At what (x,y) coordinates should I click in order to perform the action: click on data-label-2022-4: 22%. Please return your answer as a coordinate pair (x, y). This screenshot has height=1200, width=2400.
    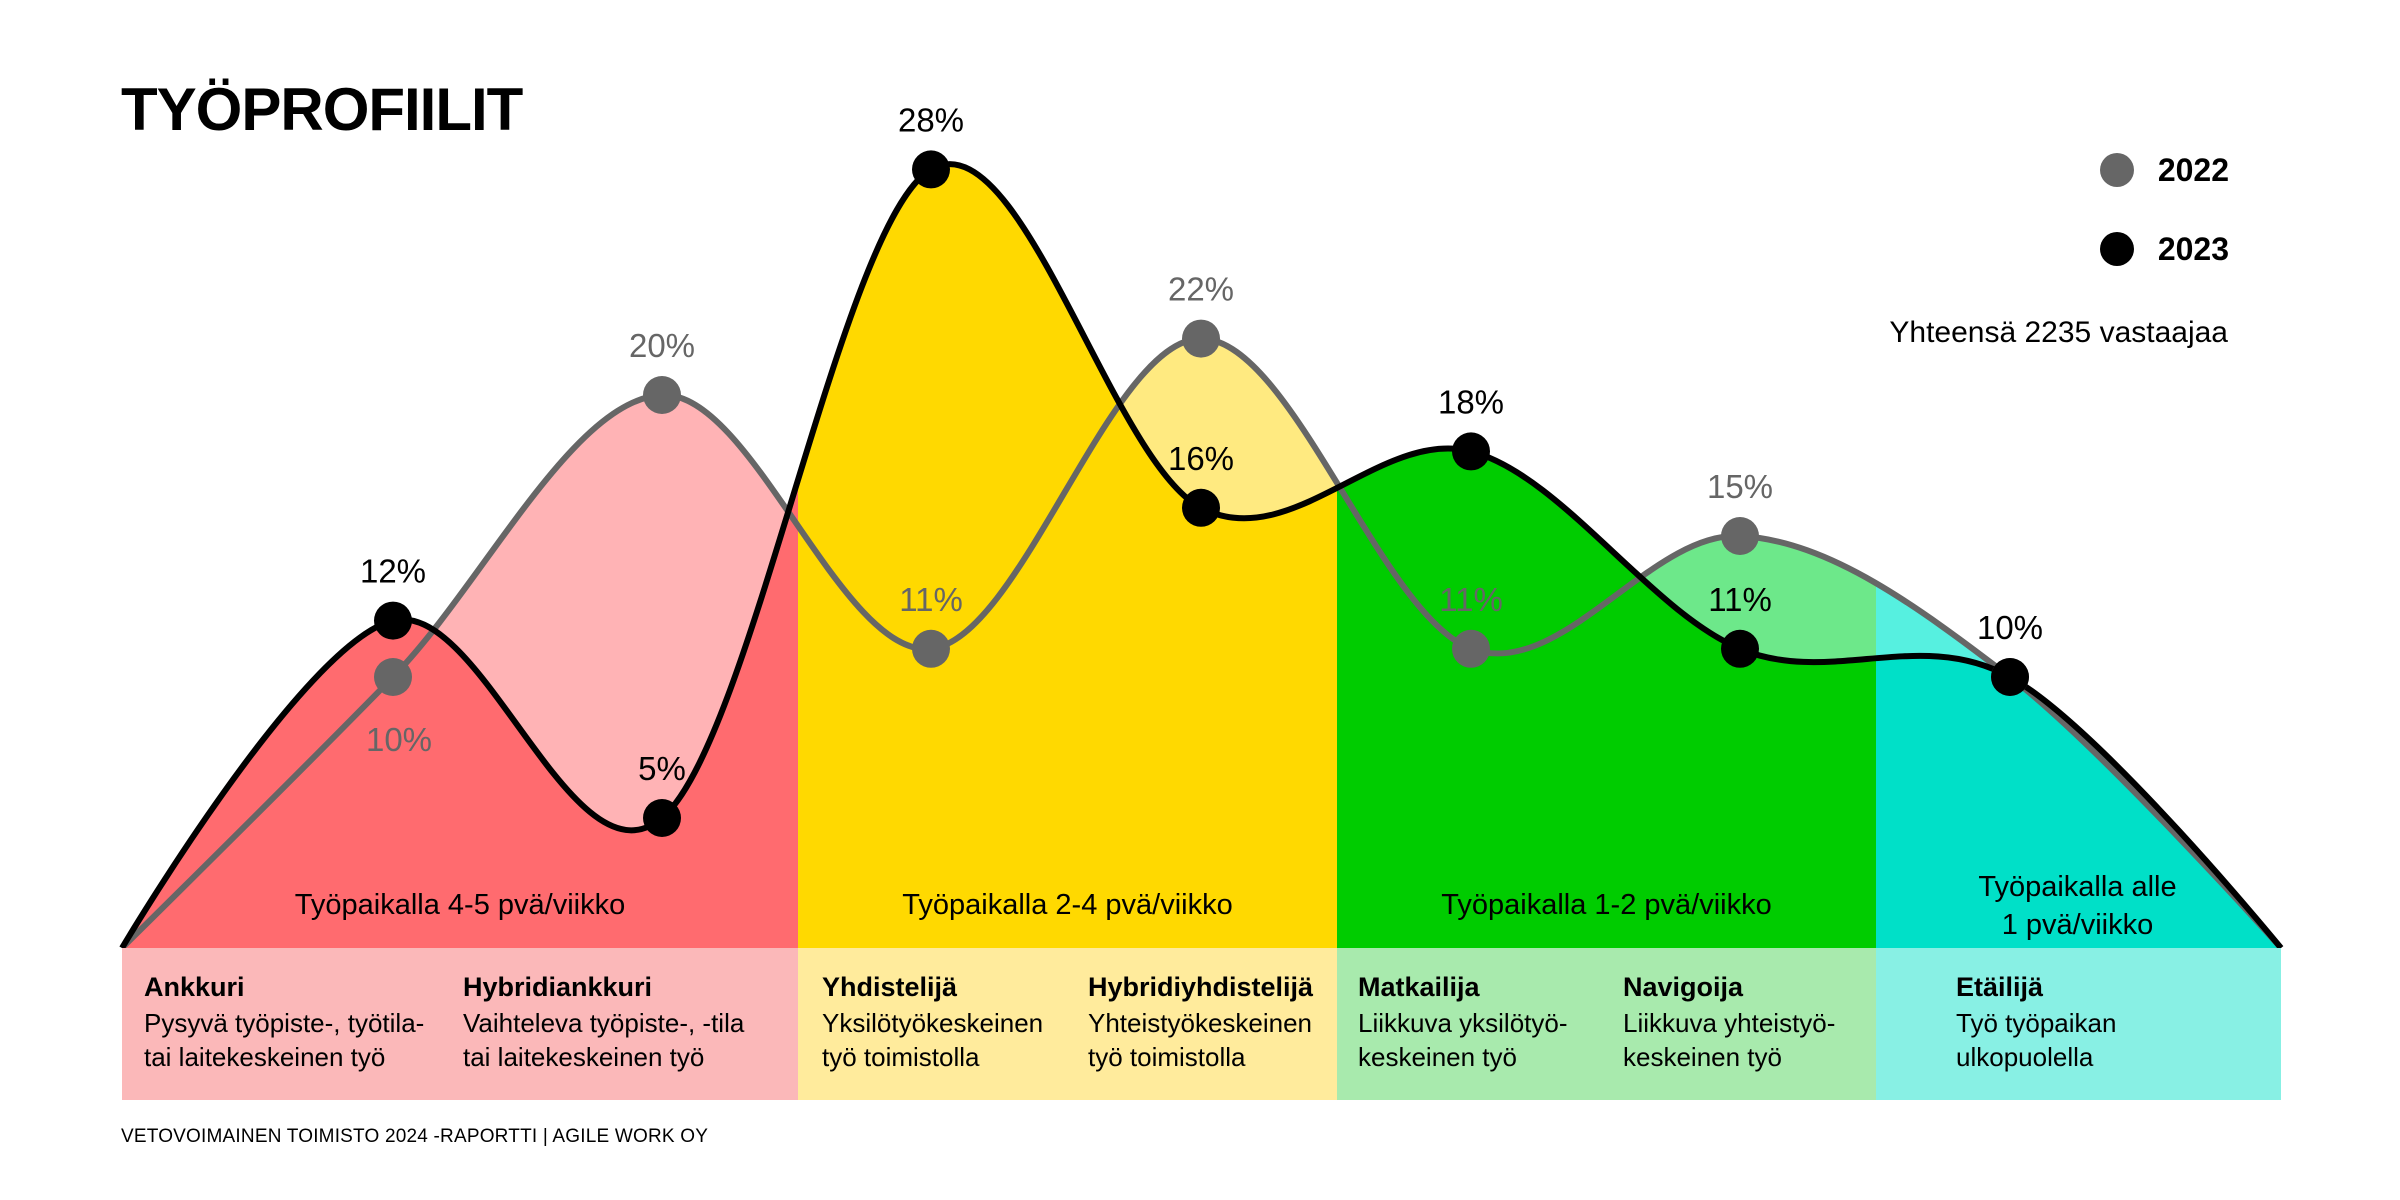
    Looking at the image, I should click on (1201, 289).